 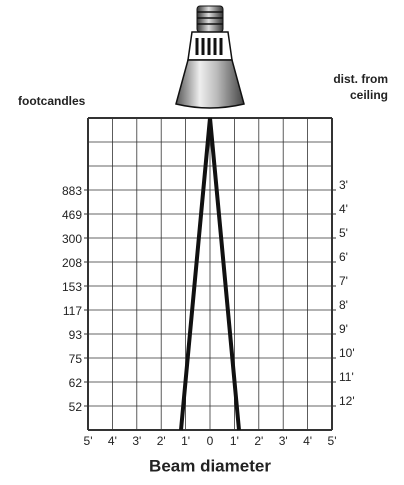 I want to click on x-title: Beam diameter, so click(x=210, y=465).